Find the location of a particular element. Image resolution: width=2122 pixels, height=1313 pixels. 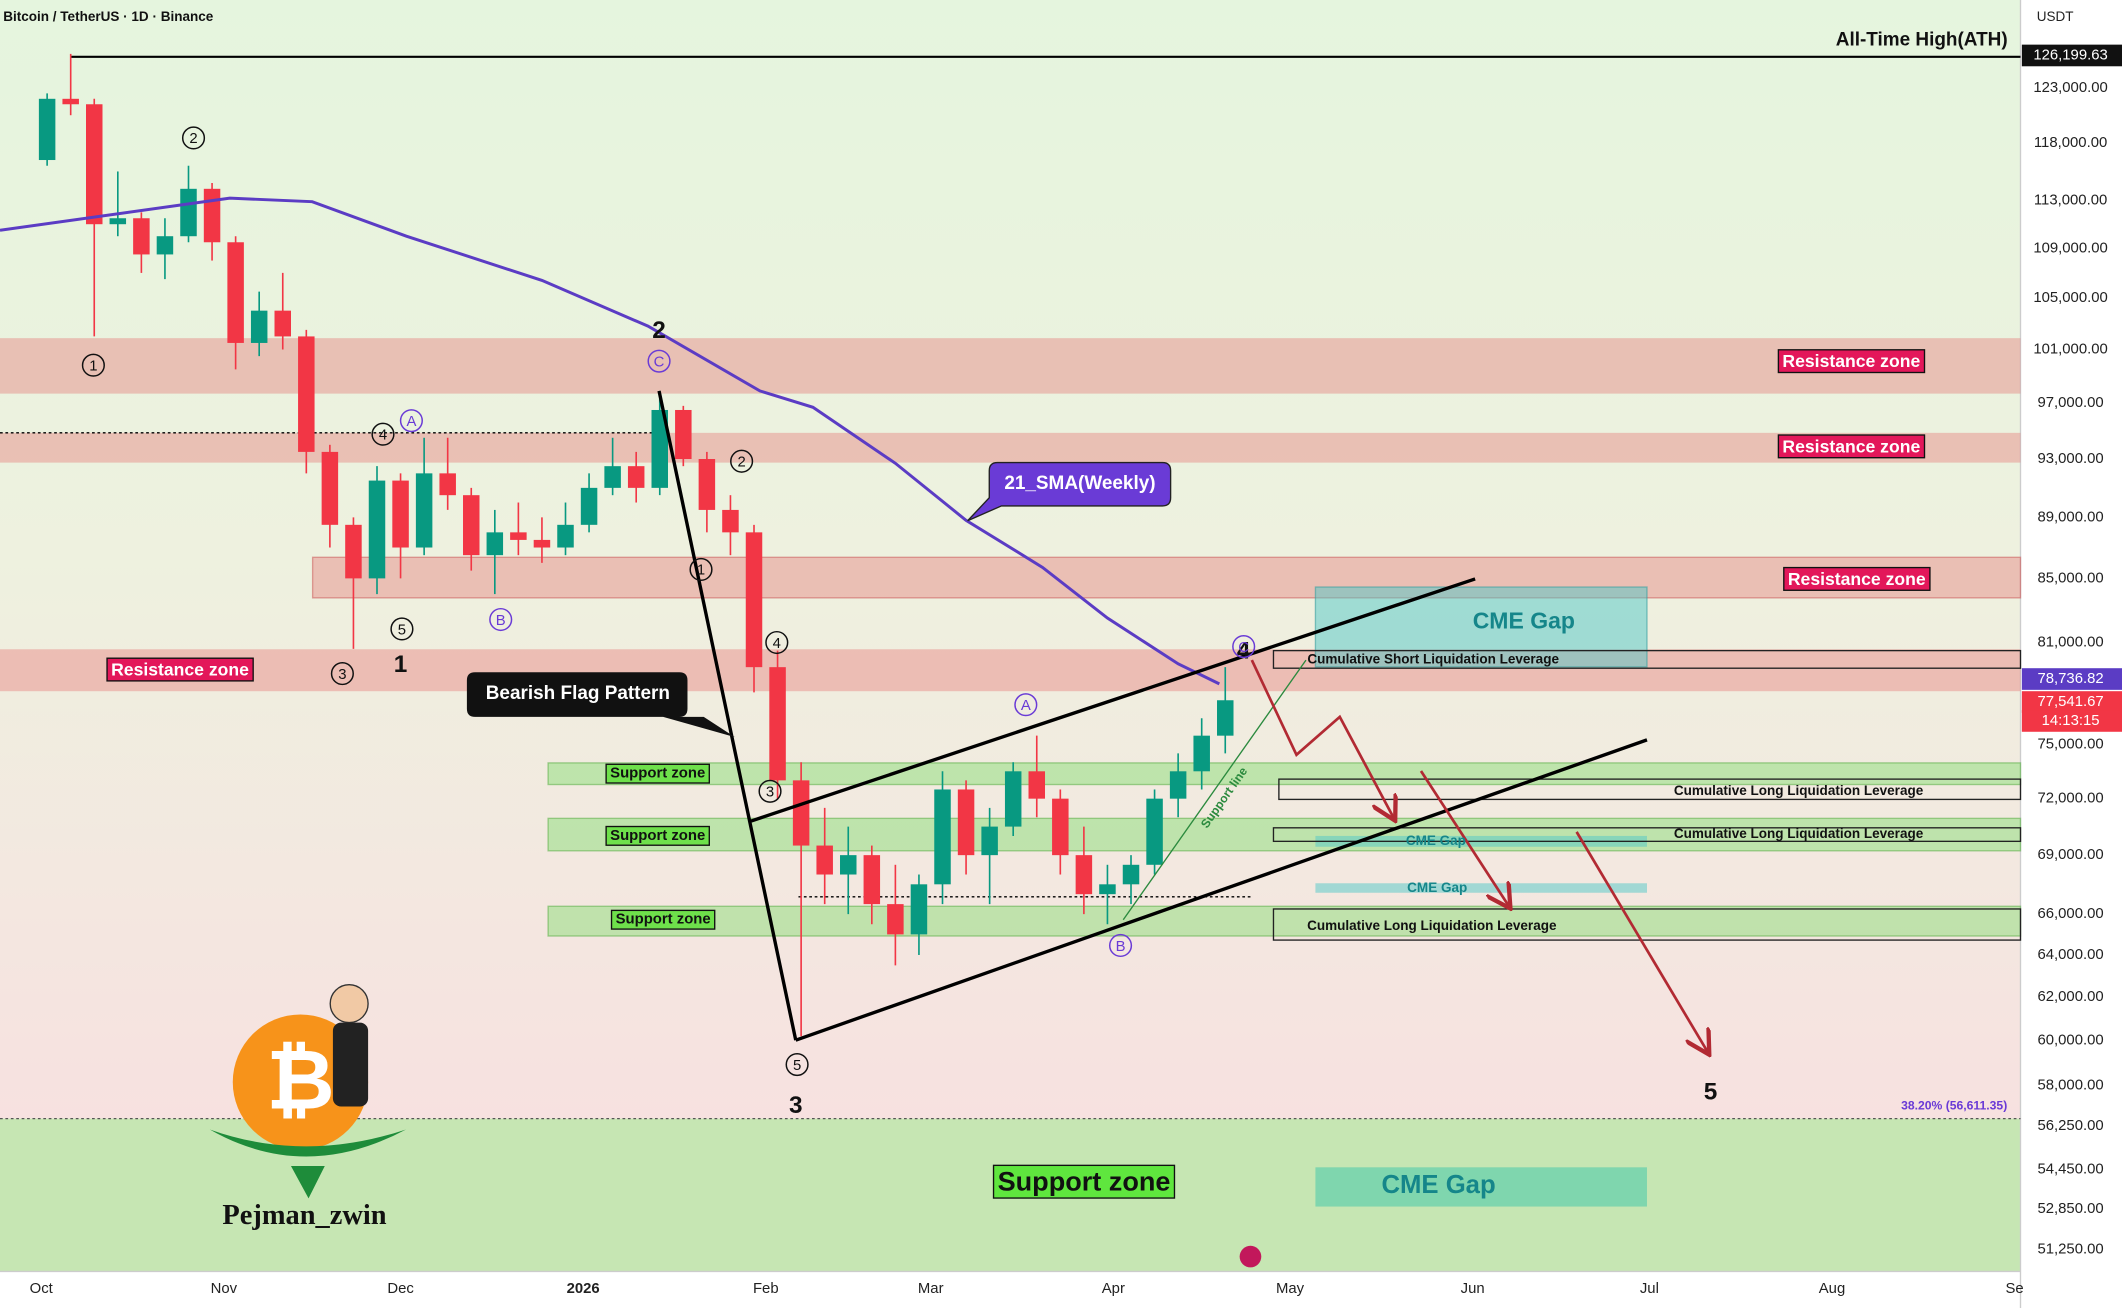

x-tick-label: Jul is located at coordinates (1649, 1289).